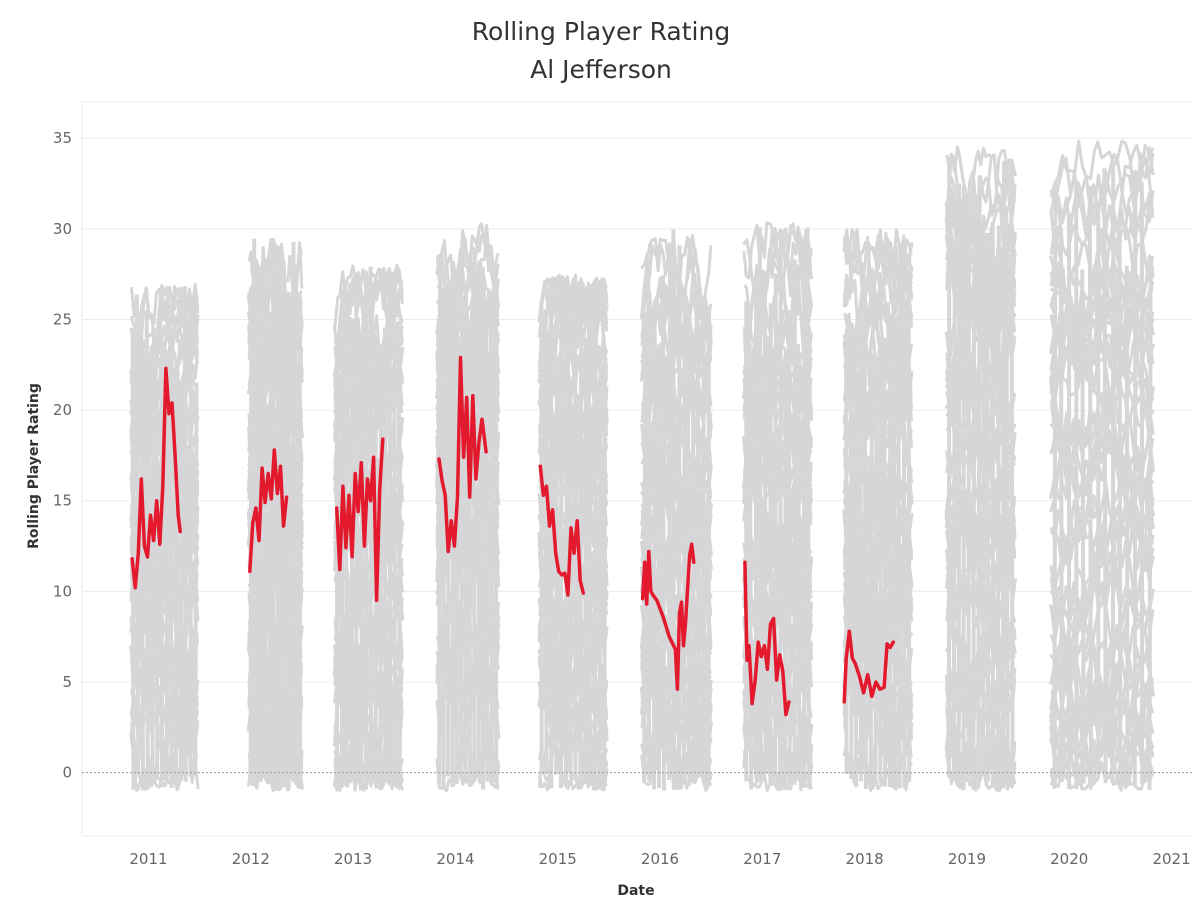 This screenshot has height=920, width=1200. What do you see at coordinates (865, 859) in the screenshot?
I see `x-tick-label: 2018` at bounding box center [865, 859].